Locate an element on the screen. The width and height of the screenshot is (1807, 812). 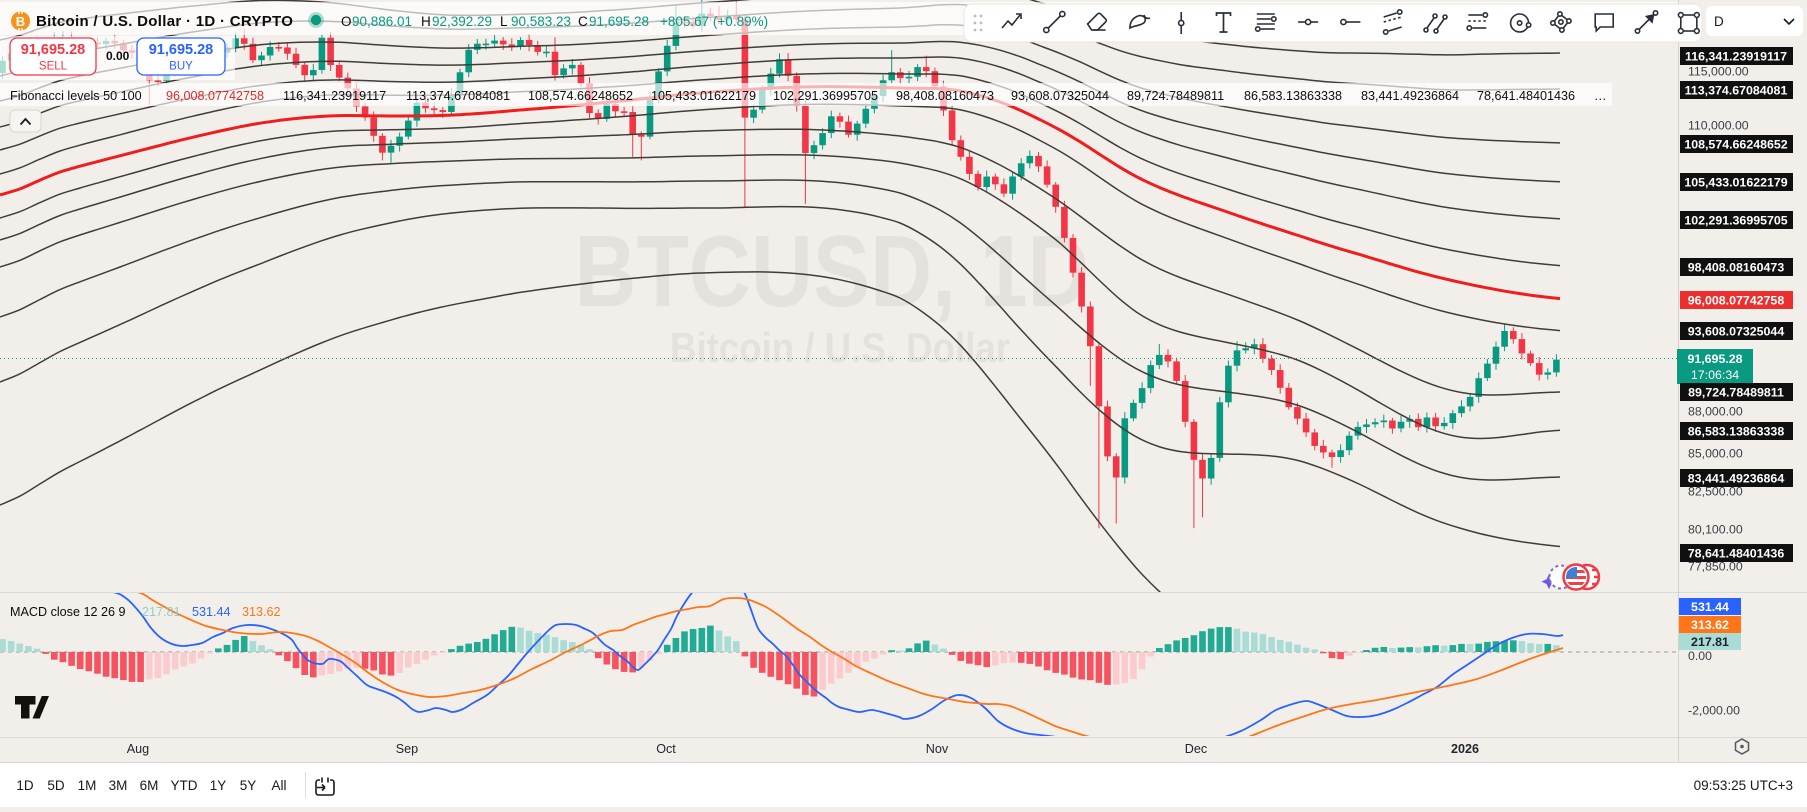
svg-text: 17:06:34 is located at coordinates (1715, 375).